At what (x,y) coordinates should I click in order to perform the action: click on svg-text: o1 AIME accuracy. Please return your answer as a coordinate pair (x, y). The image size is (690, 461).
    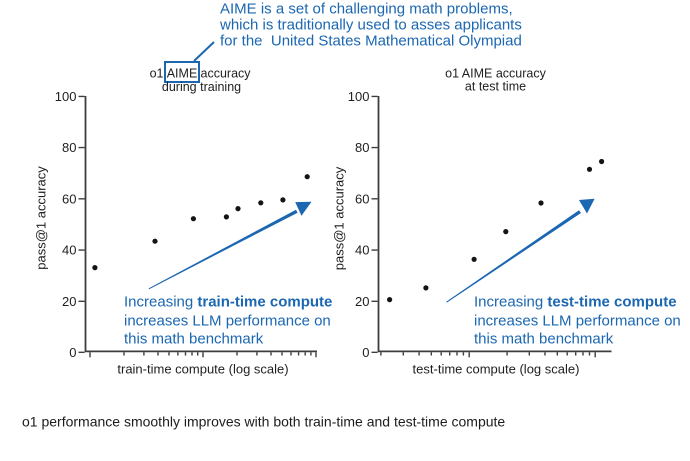
    Looking at the image, I should click on (495, 74).